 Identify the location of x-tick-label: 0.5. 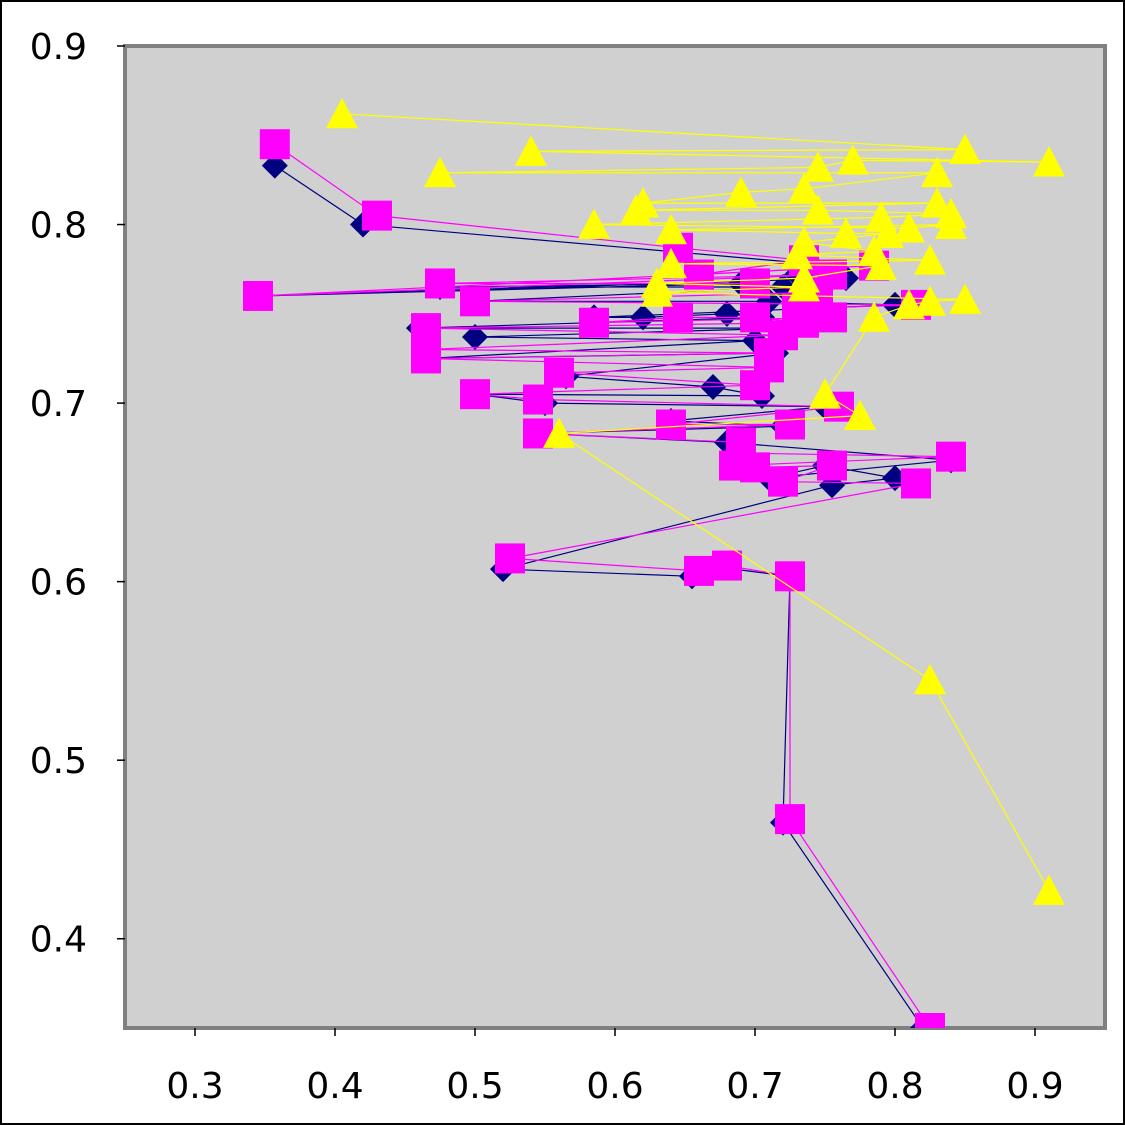
(474, 1086).